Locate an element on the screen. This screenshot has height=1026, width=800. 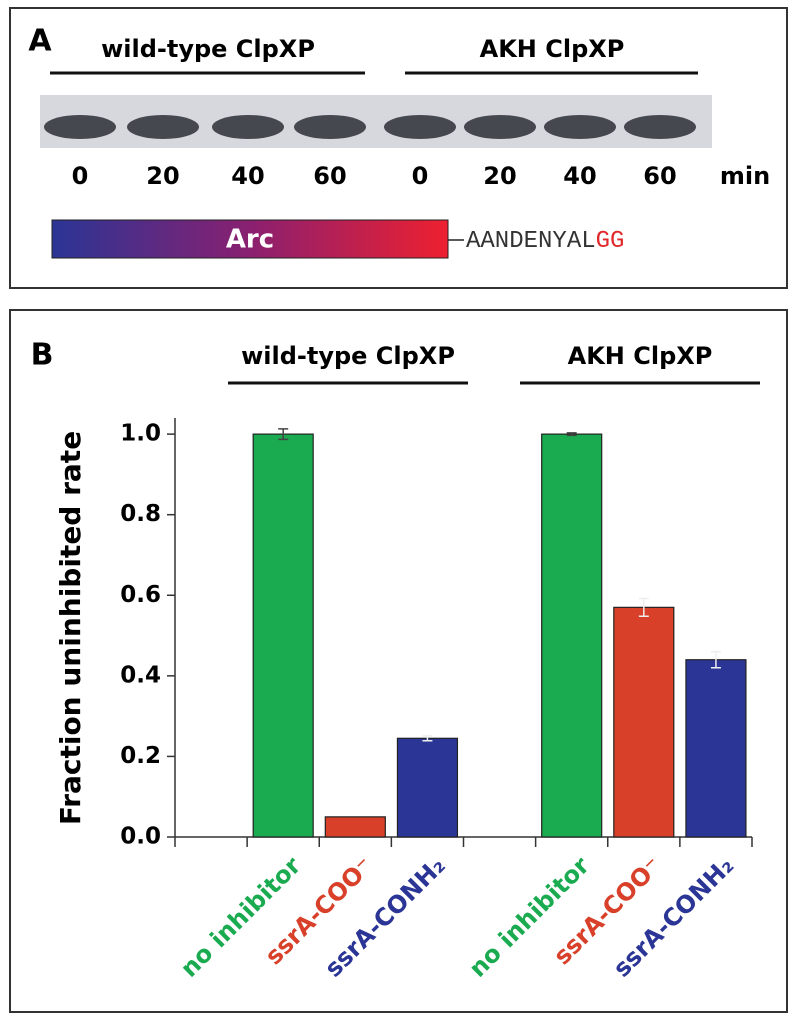
arc-construct is located at coordinates (250, 239).